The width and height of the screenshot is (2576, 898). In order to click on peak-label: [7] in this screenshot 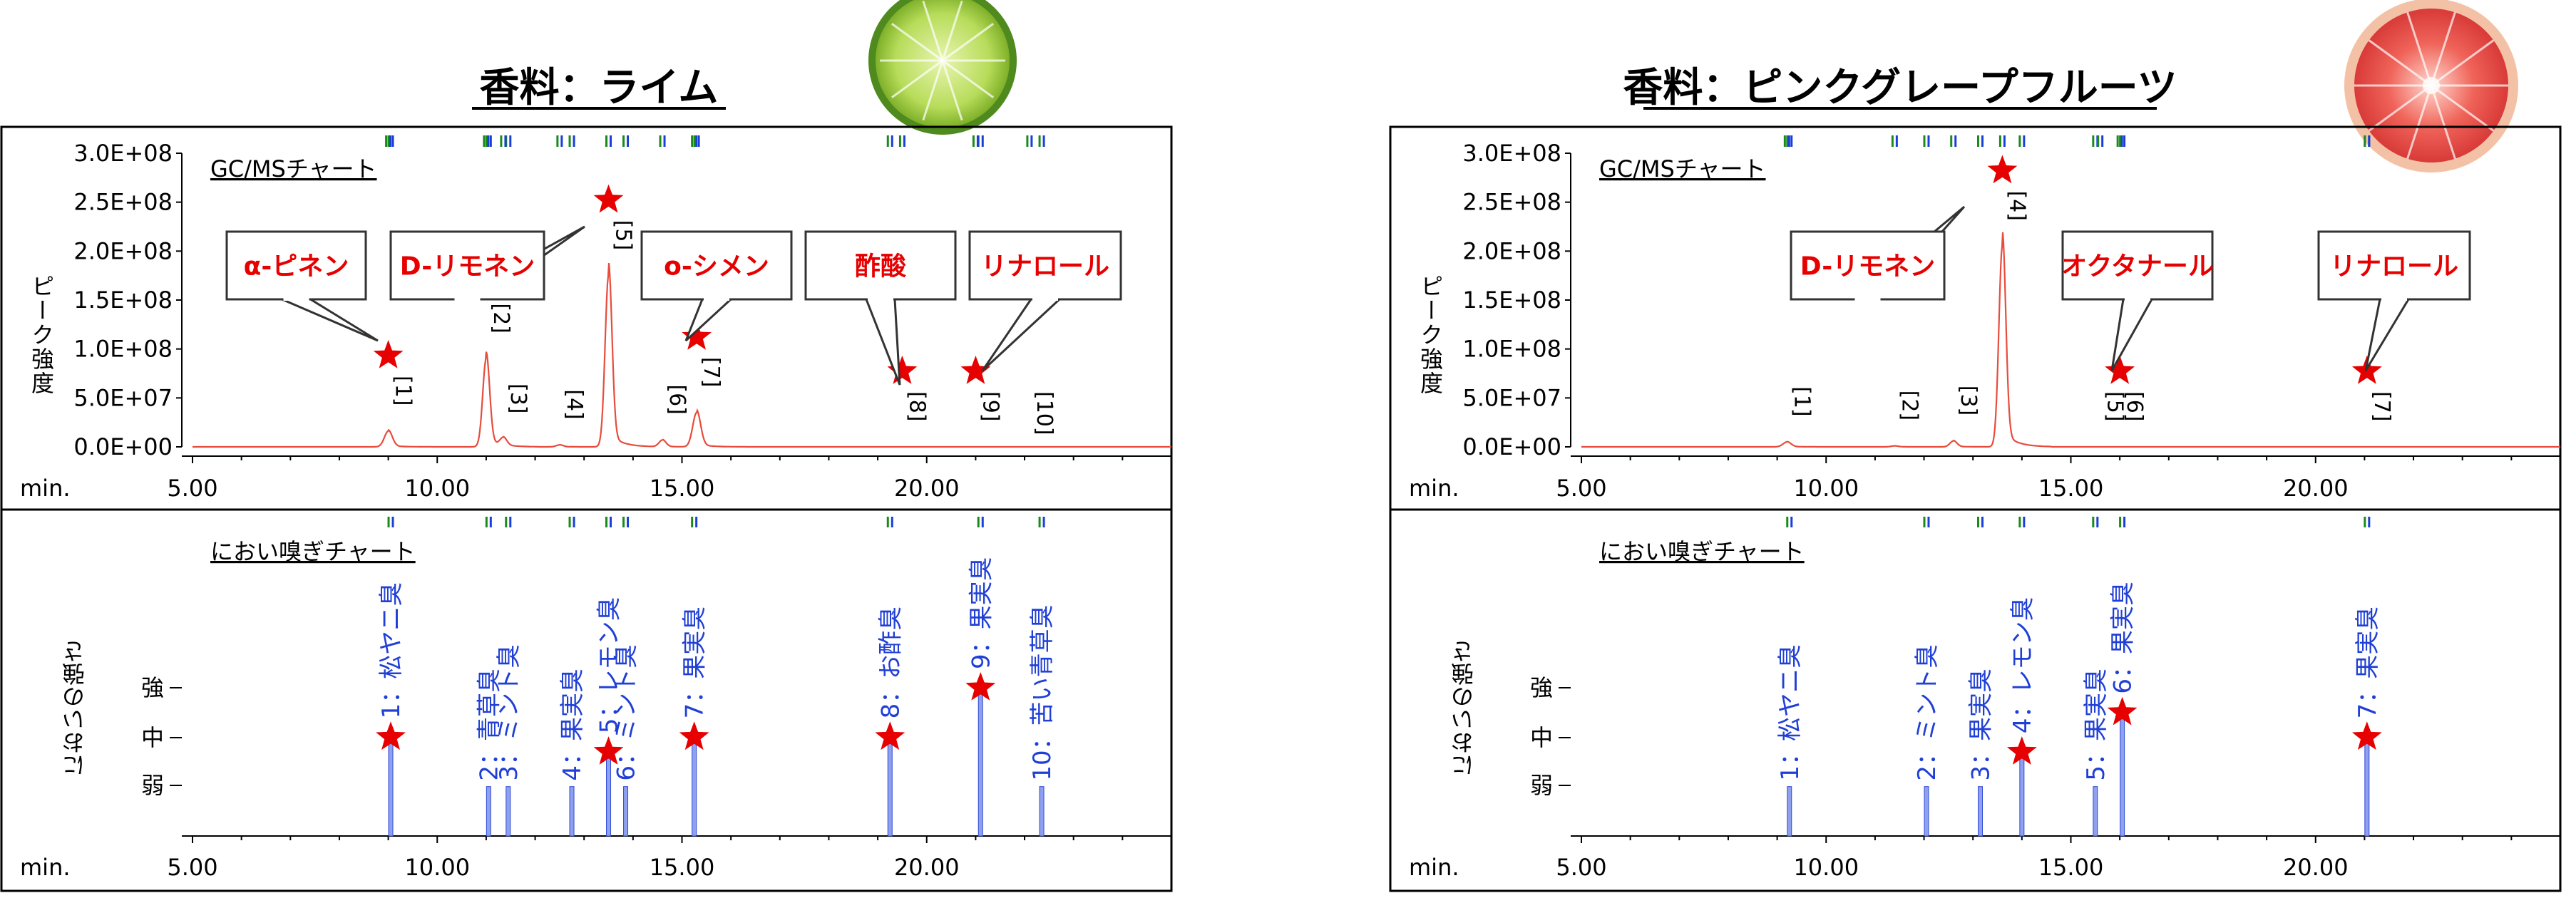, I will do `click(711, 373)`.